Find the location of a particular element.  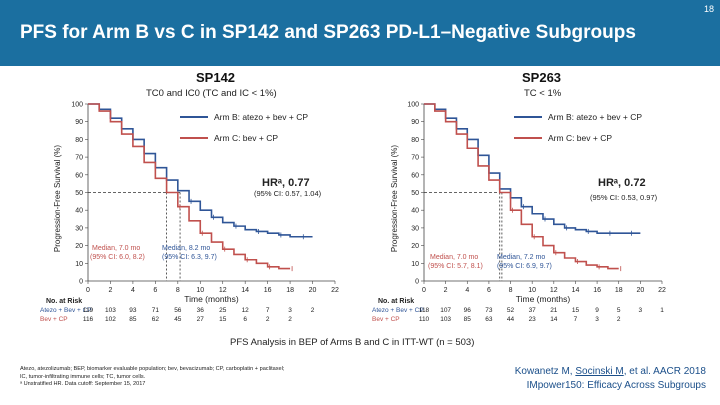

at-risk-value: 85 is located at coordinates (468, 319).